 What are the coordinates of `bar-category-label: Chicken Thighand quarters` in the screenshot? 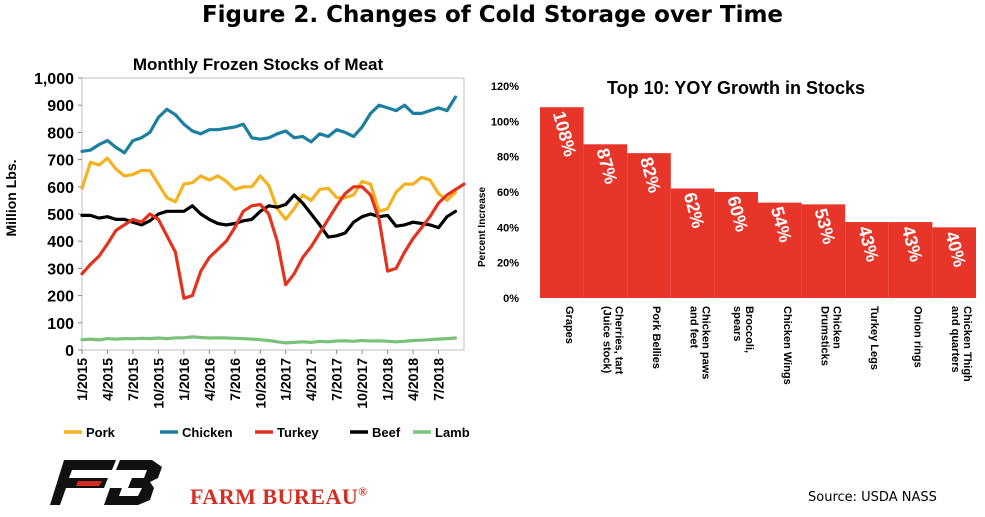 It's located at (961, 344).